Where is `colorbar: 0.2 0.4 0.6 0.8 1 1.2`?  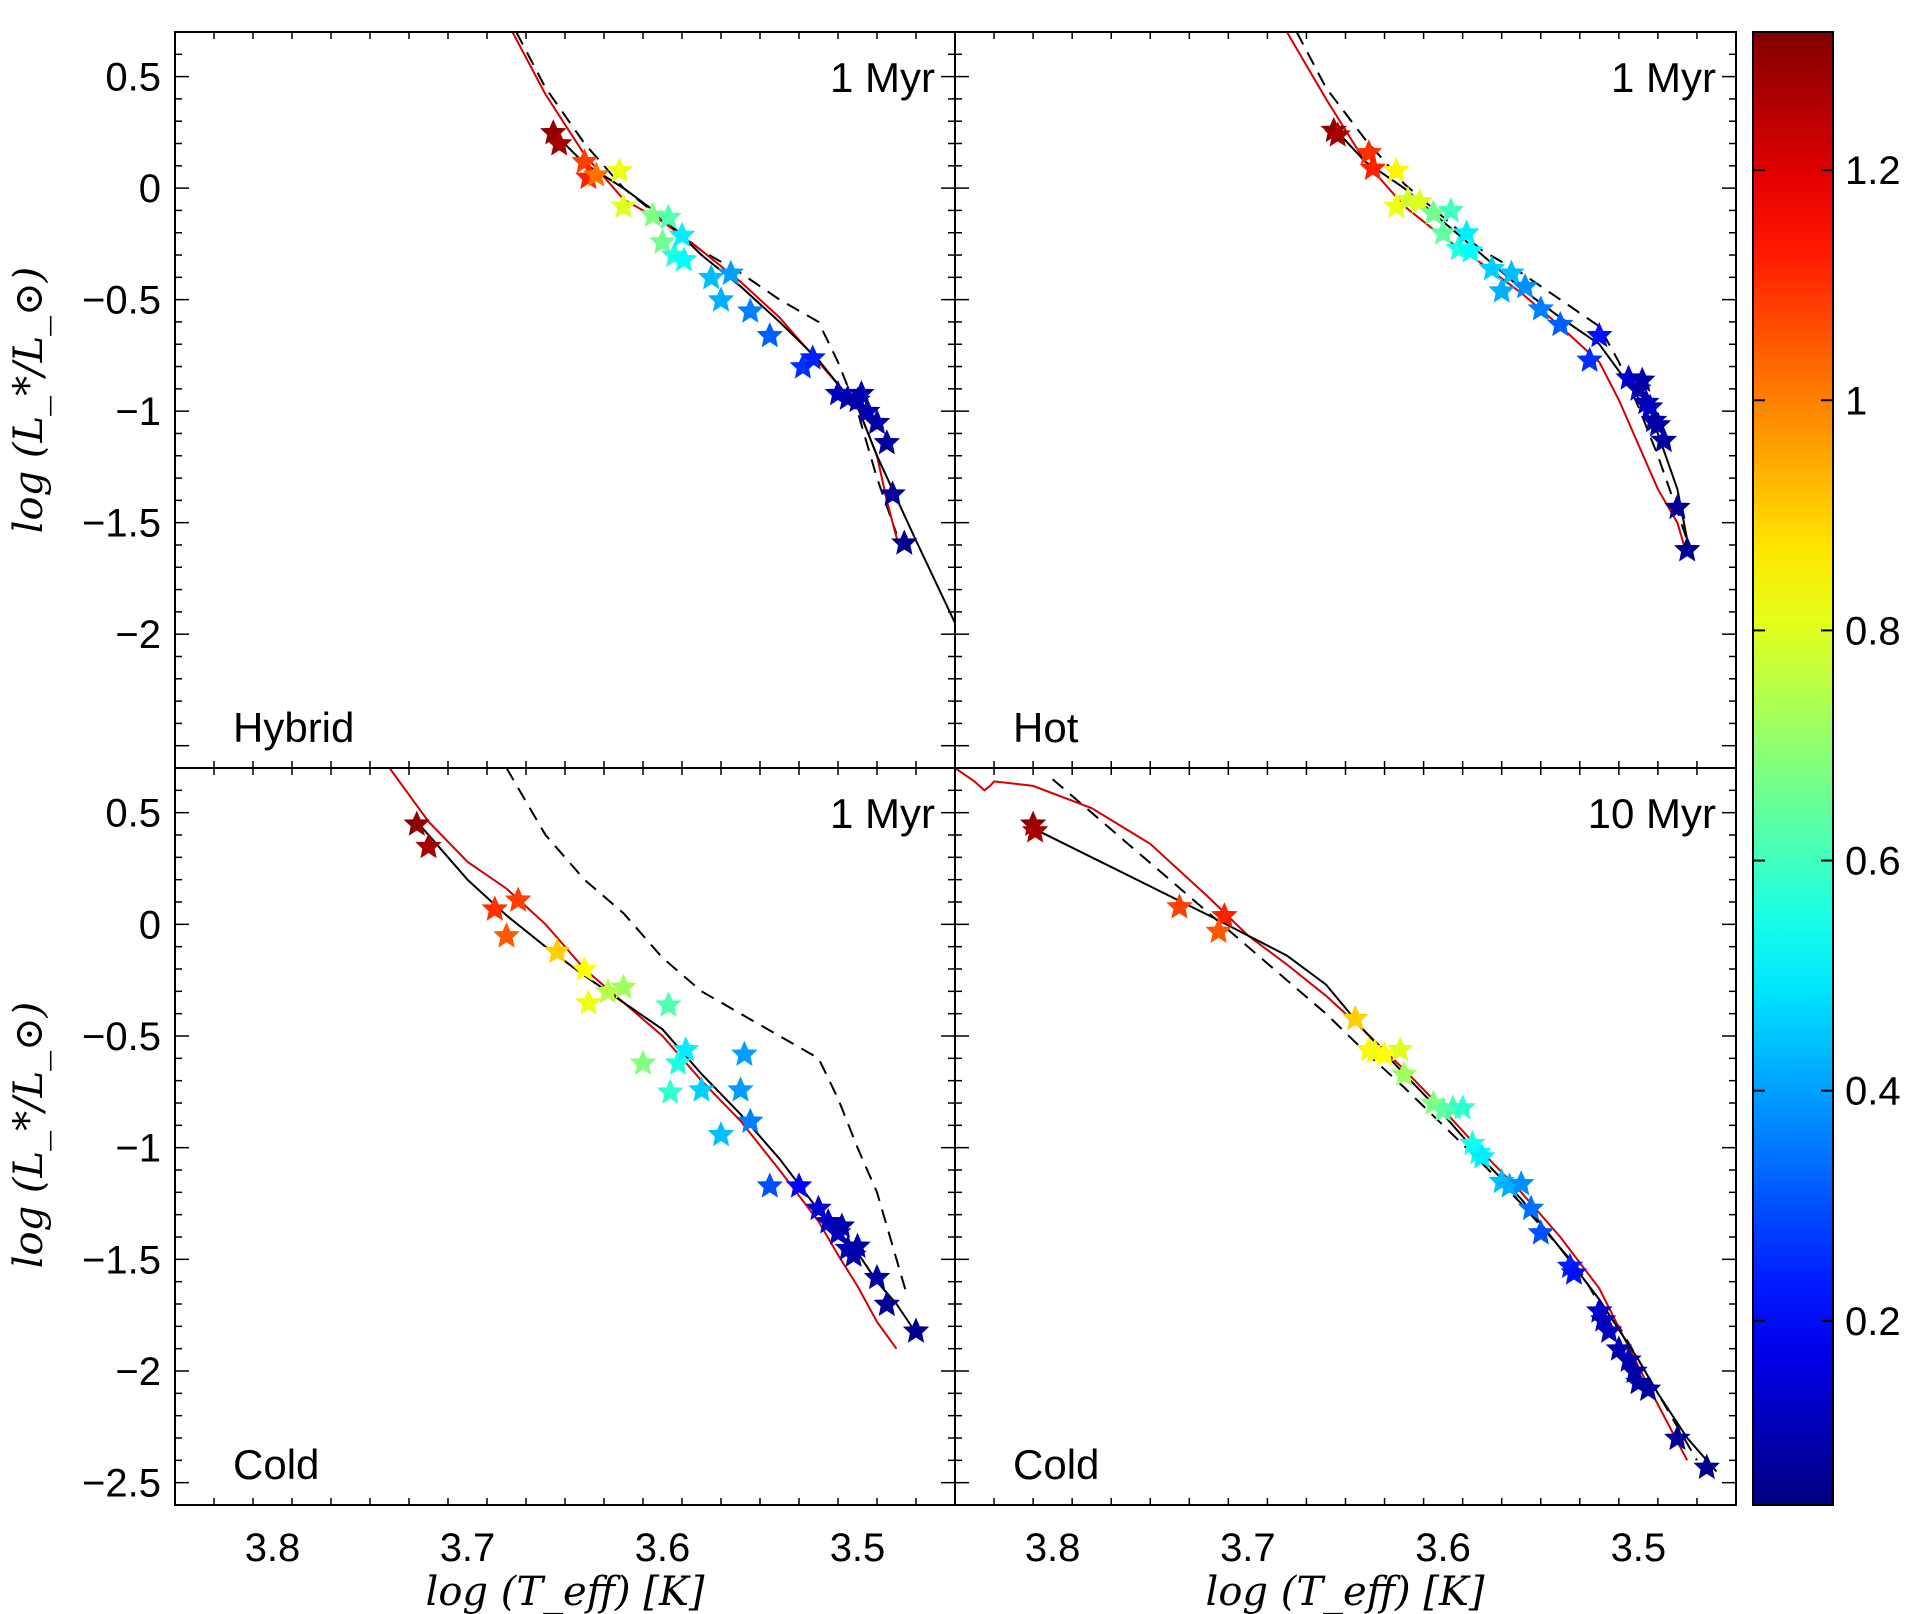 colorbar: 0.2 0.4 0.6 0.8 1 1.2 is located at coordinates (1826, 768).